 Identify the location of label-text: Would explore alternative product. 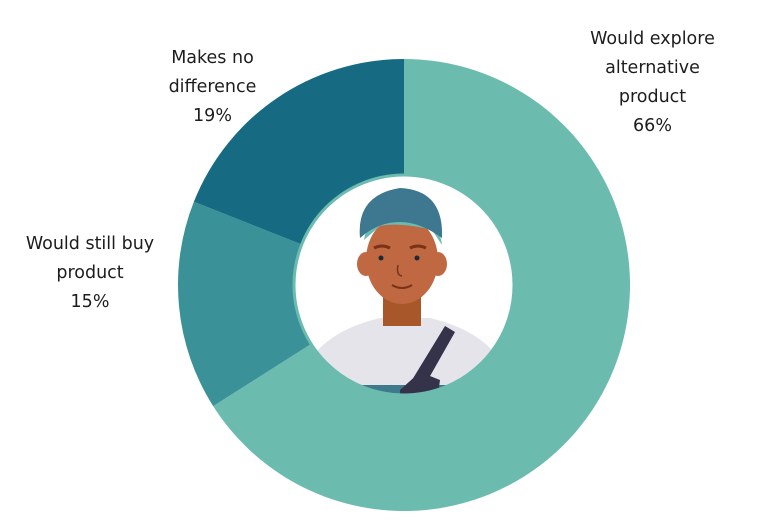
(652, 68).